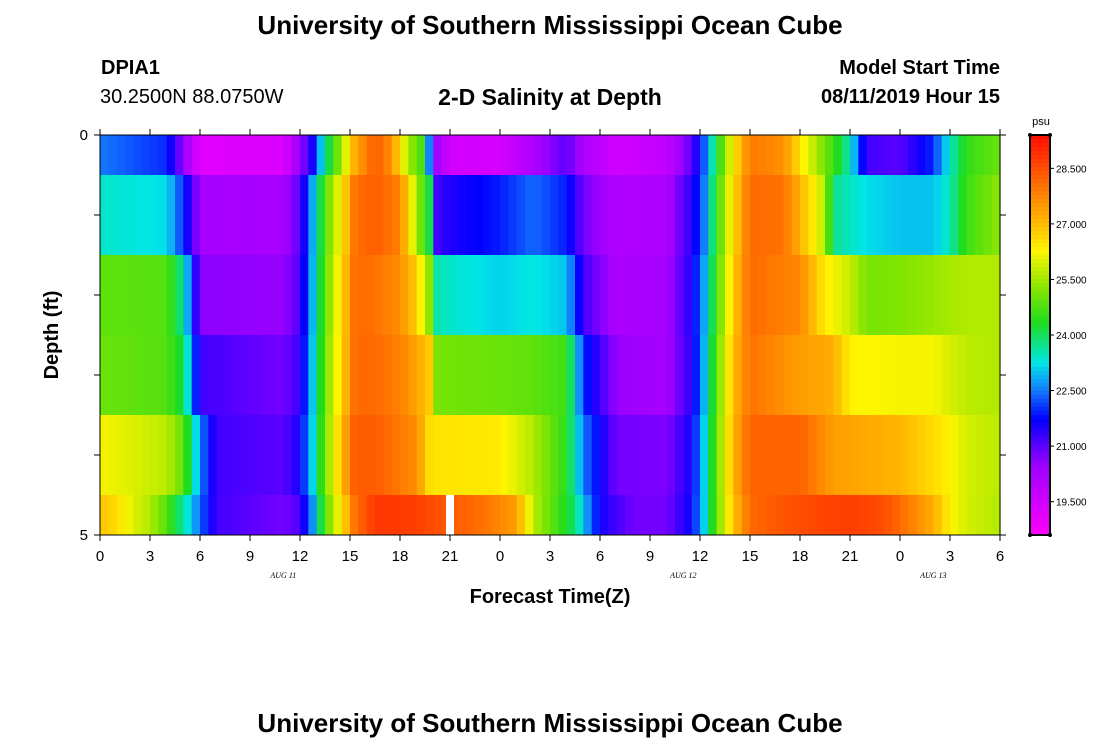 The height and width of the screenshot is (750, 1100). Describe the element at coordinates (1071, 392) in the screenshot. I see `colorbar-tick-label: 22.500` at that location.